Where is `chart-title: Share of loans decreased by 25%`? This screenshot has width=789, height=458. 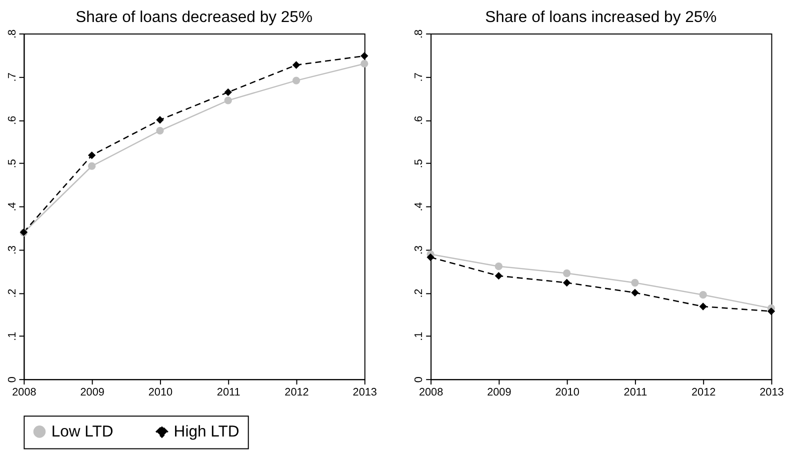
chart-title: Share of loans decreased by 25% is located at coordinates (194, 17).